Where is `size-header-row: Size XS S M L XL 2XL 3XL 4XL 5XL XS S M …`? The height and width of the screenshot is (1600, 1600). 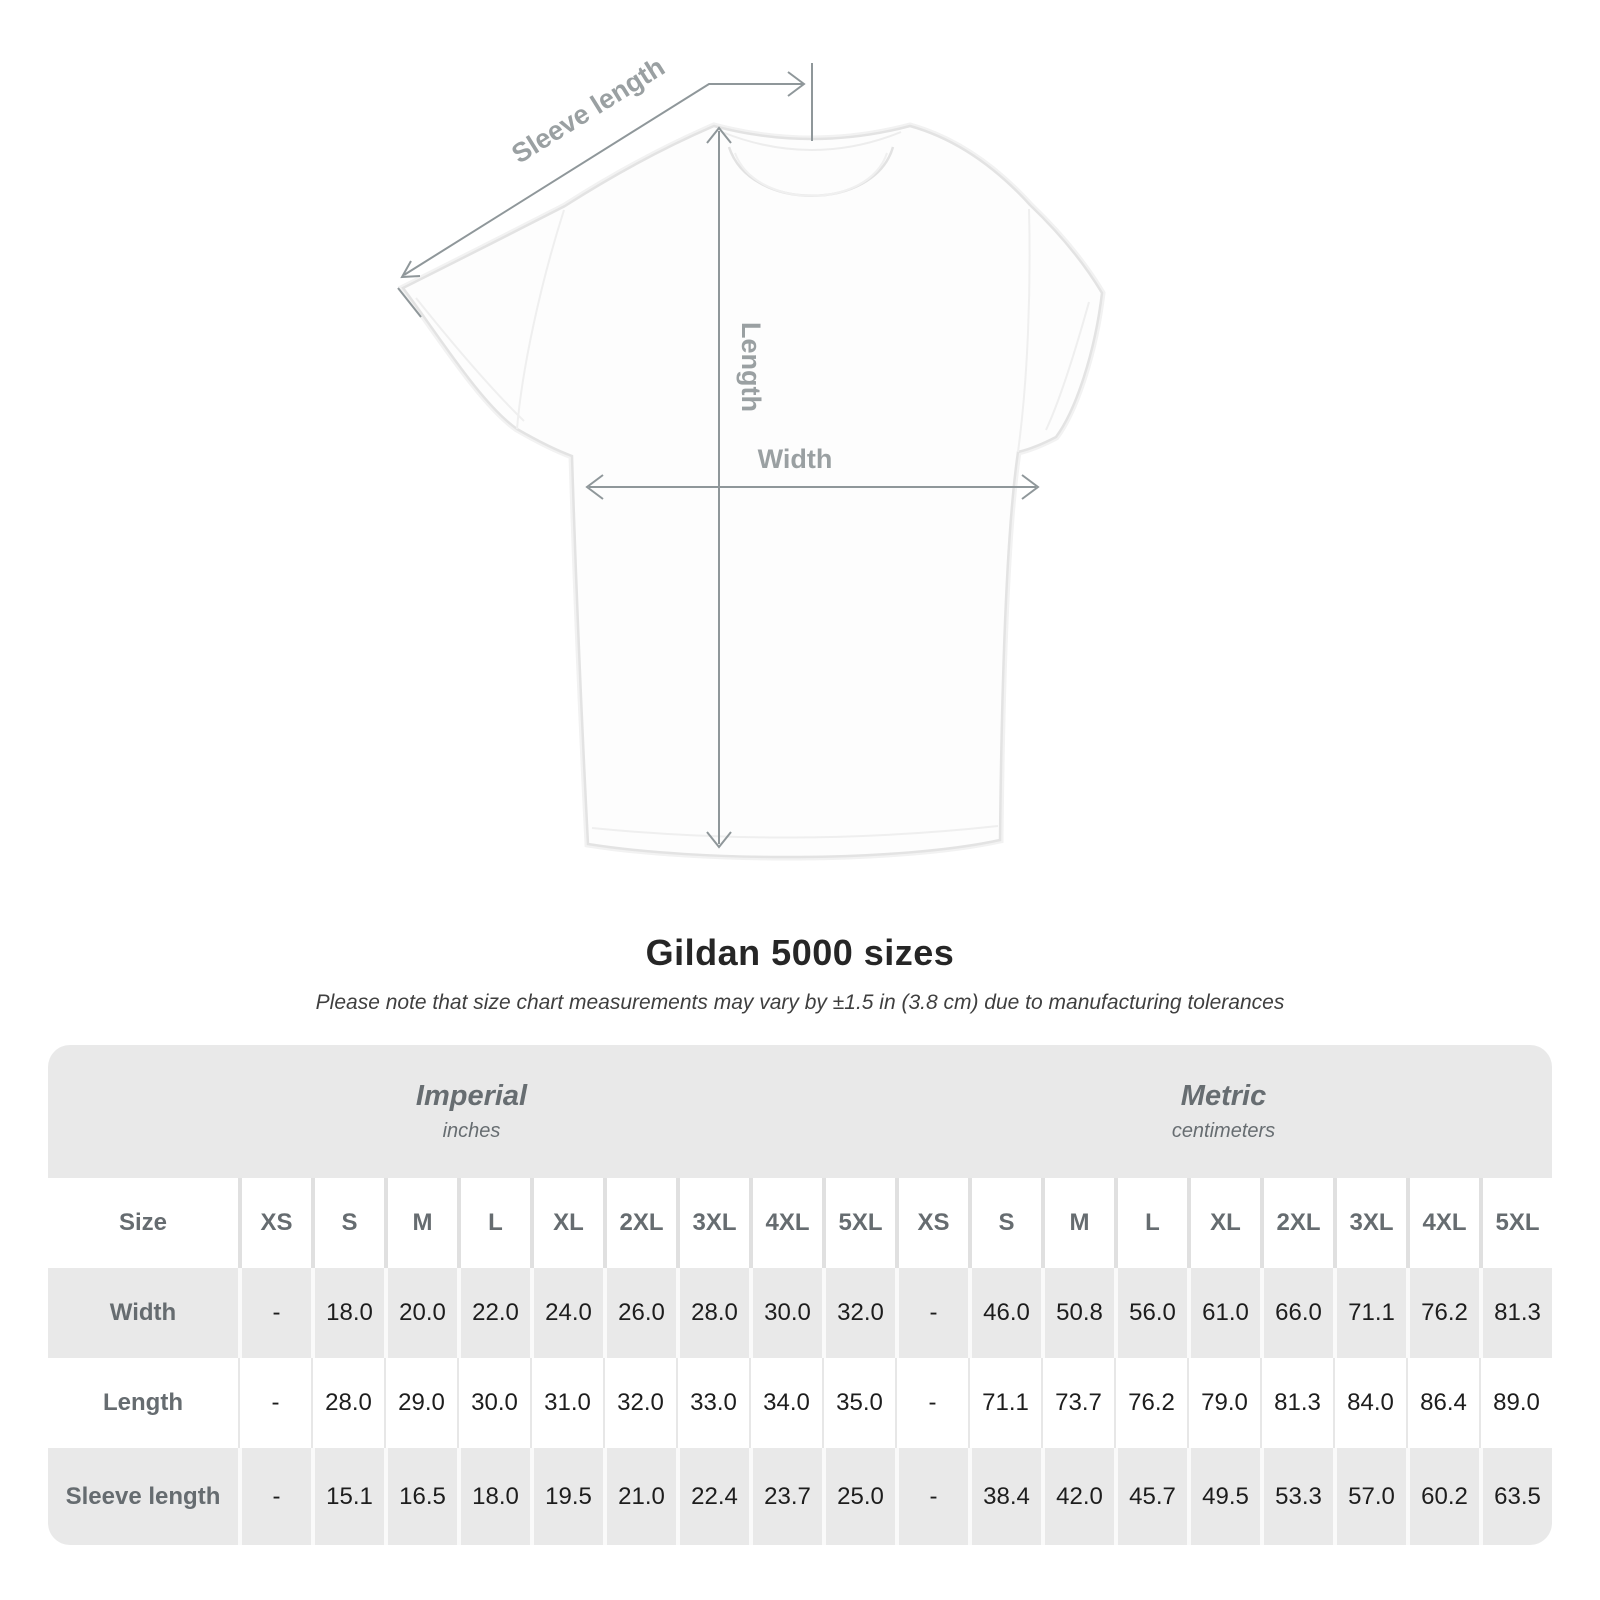 size-header-row: Size XS S M L XL 2XL 3XL 4XL 5XL XS S M … is located at coordinates (800, 1223).